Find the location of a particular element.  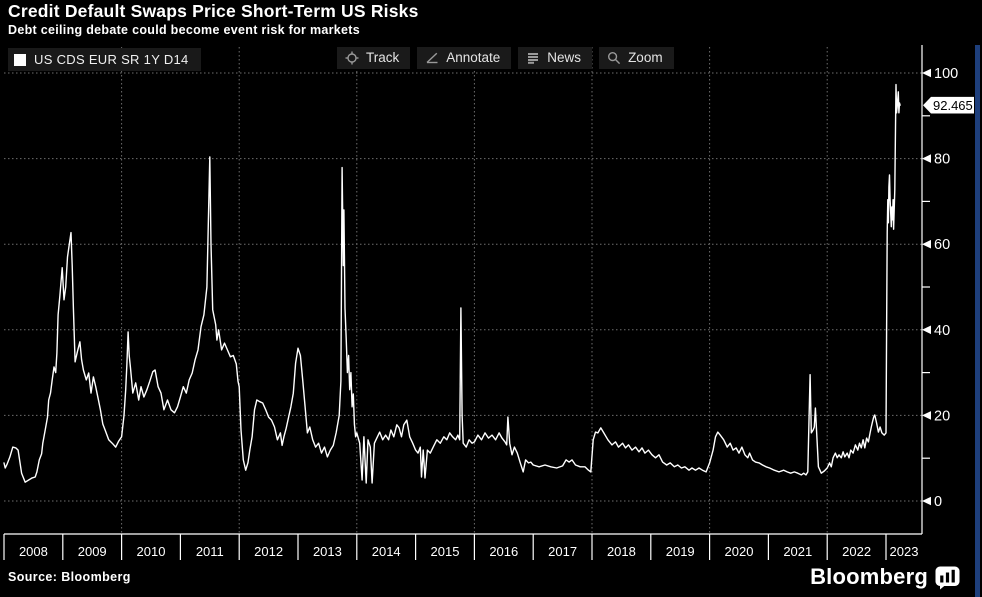

annotate-button-label: Annotate is located at coordinates (473, 57).